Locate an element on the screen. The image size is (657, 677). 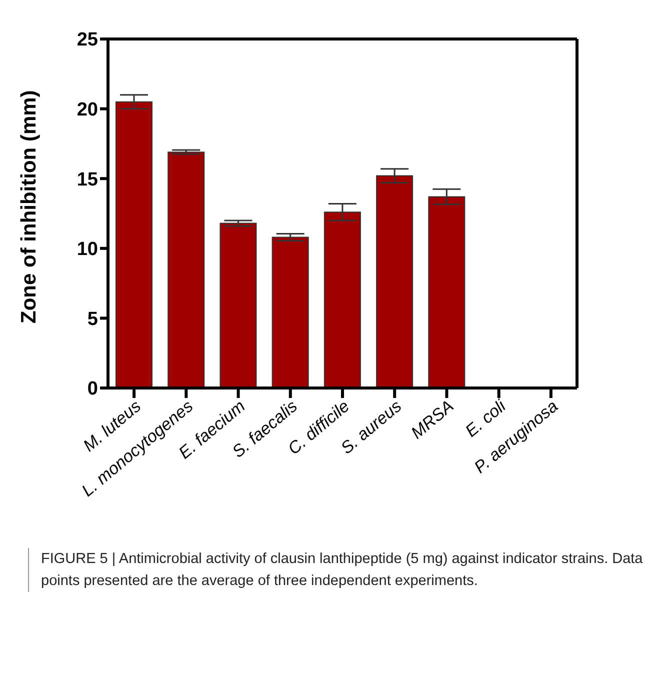
caption: FIGURE 5 | Antimicrobial activity of clausin lanthipeptide (5 mg) against indicator strains. Data points presented are the average of three independent experiments. is located at coordinates (342, 570).